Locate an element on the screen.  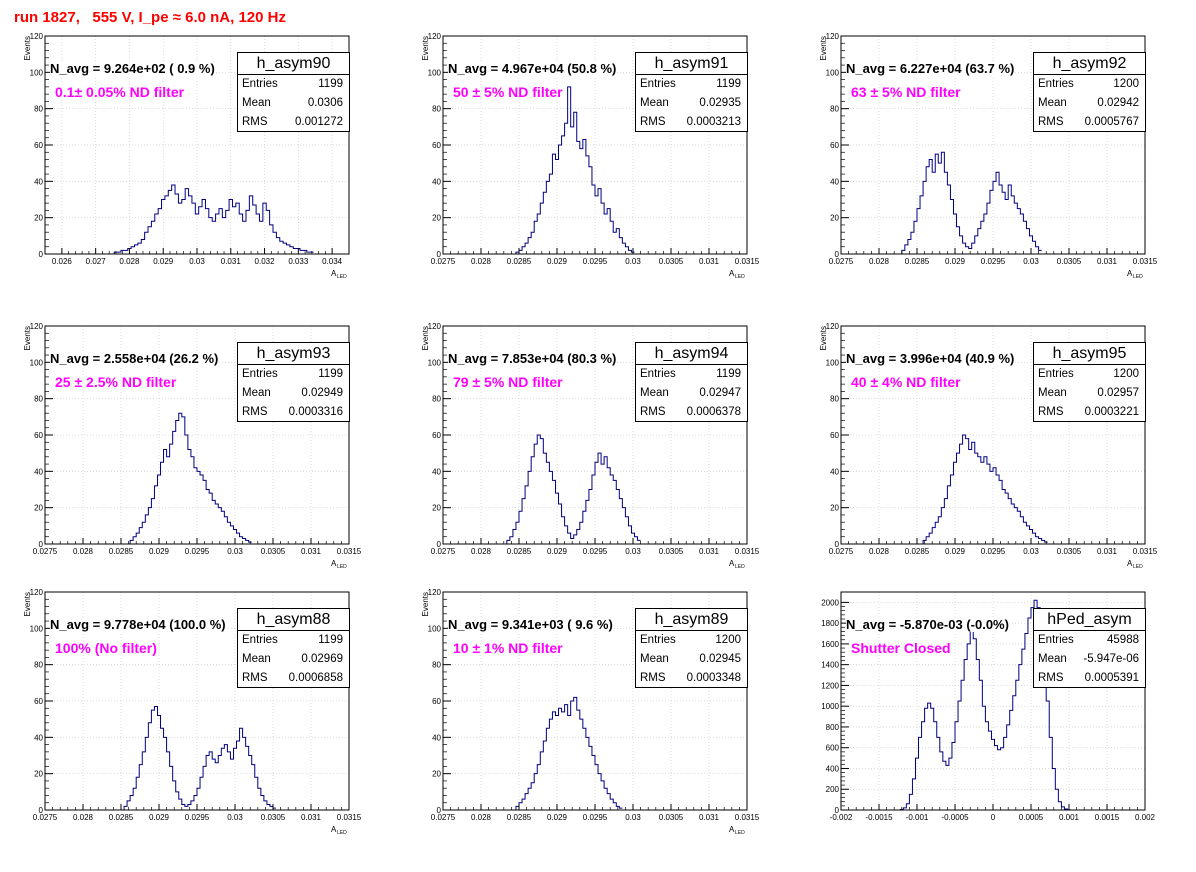
filter-label: Shutter Closed is located at coordinates (901, 648).